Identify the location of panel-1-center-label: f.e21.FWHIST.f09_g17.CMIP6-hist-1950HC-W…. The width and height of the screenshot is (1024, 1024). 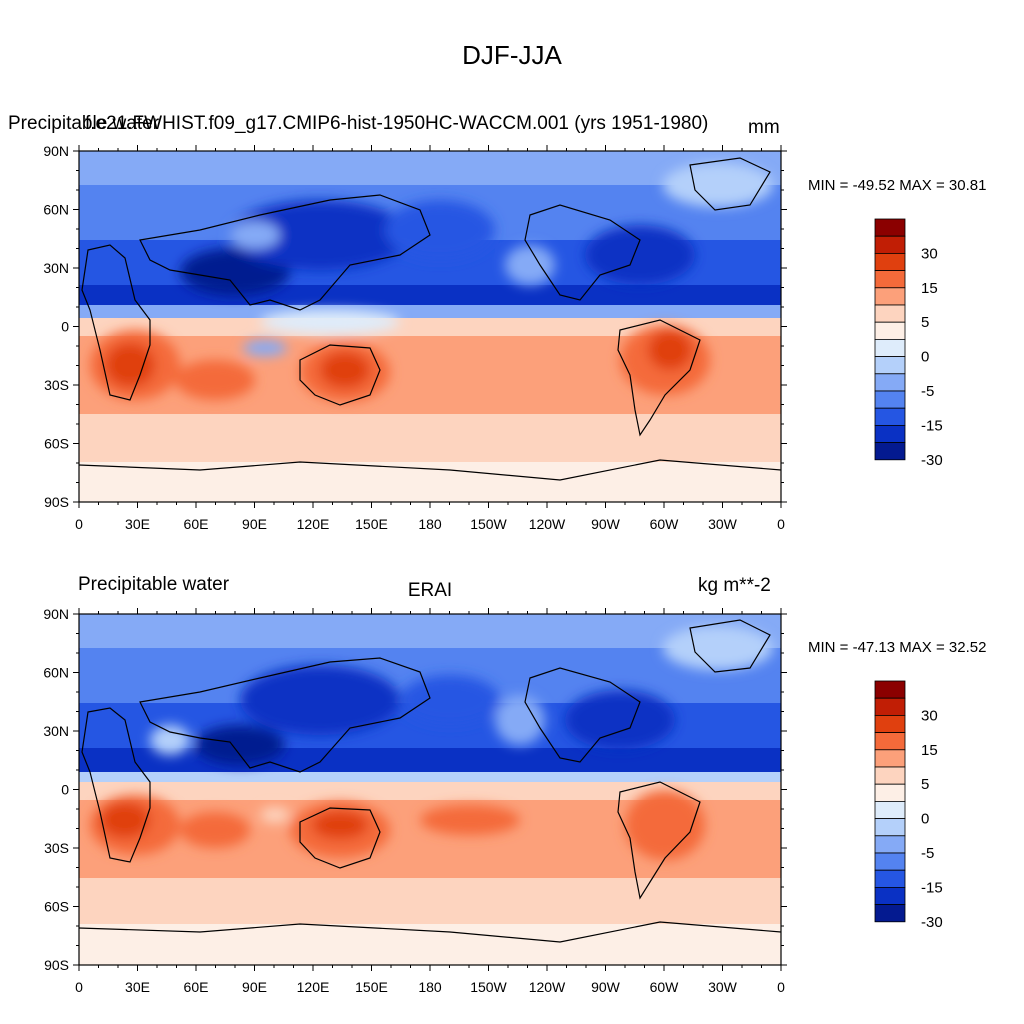
(397, 123).